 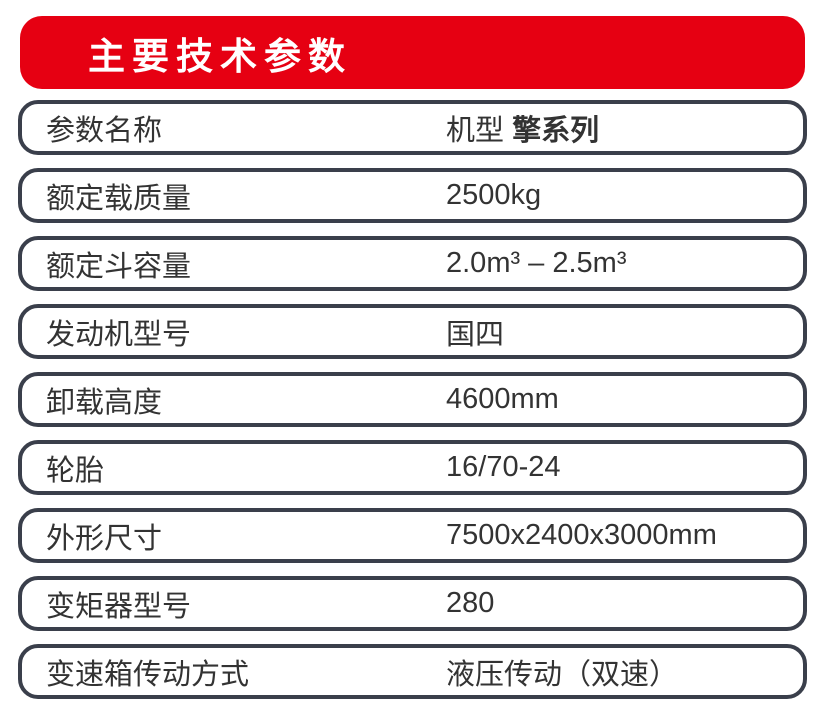 I want to click on param-name: 额定斗容量, so click(x=119, y=266).